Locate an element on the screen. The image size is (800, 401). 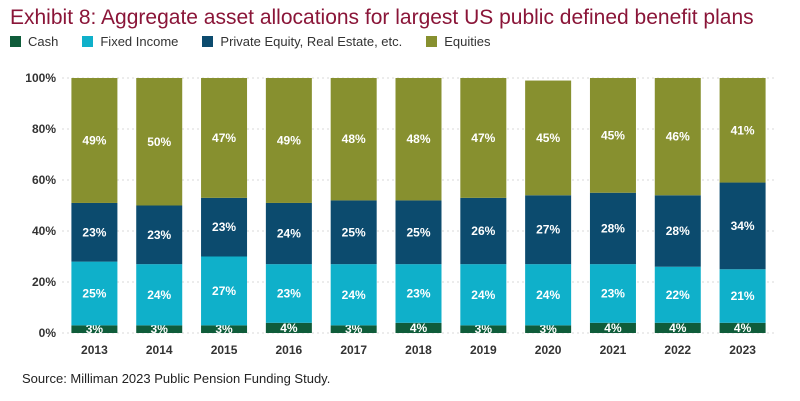
legend-swatch-cash is located at coordinates (15, 41).